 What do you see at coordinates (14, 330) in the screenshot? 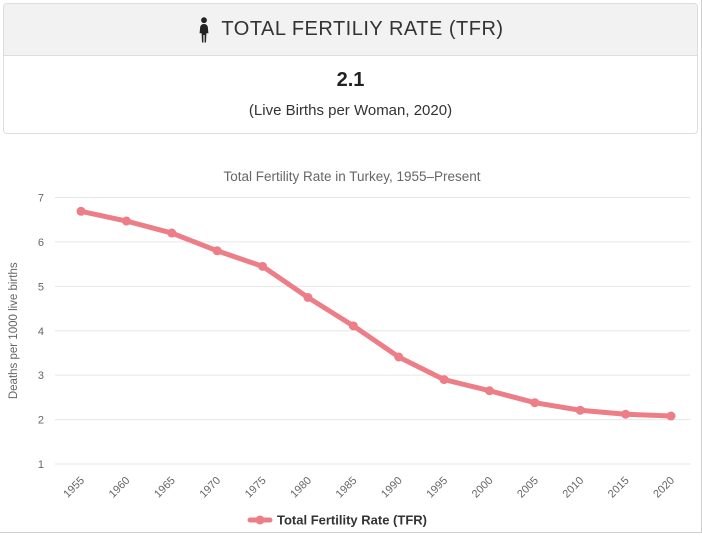
I see `y-axis-title: Deaths per 1000 live births` at bounding box center [14, 330].